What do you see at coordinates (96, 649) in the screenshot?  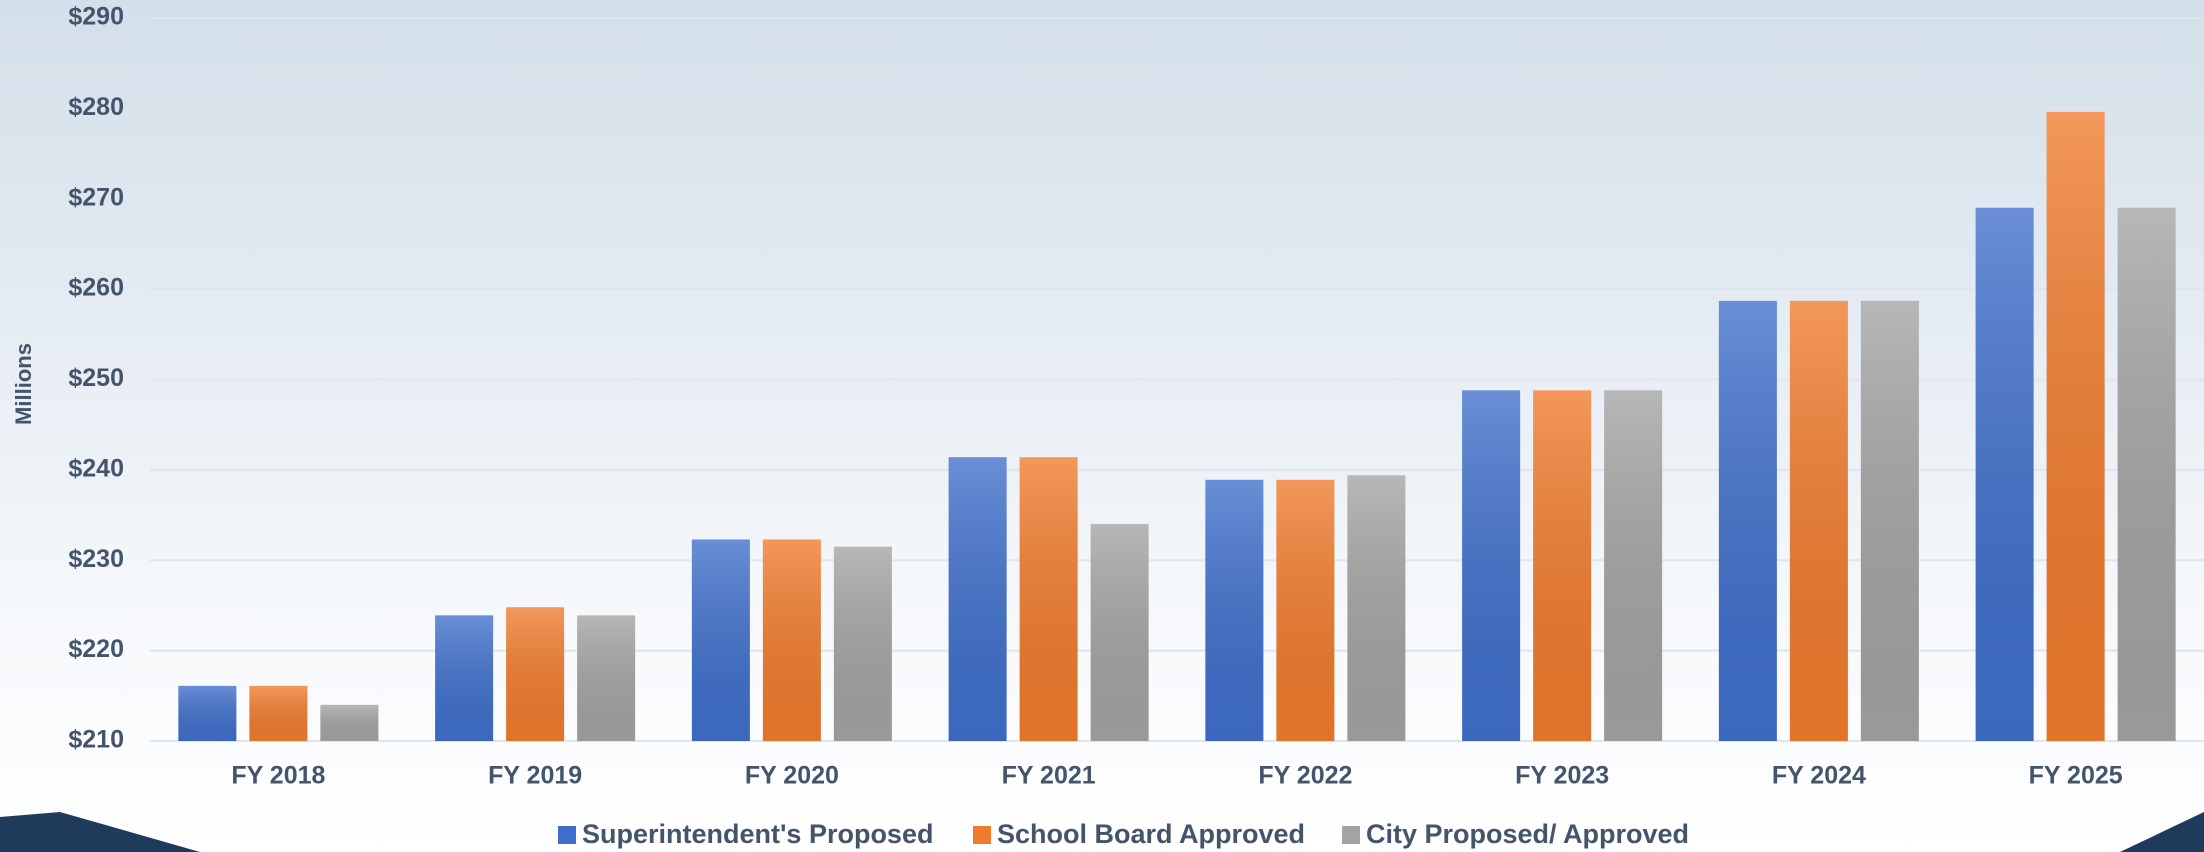 I see `y-tick-label: $220` at bounding box center [96, 649].